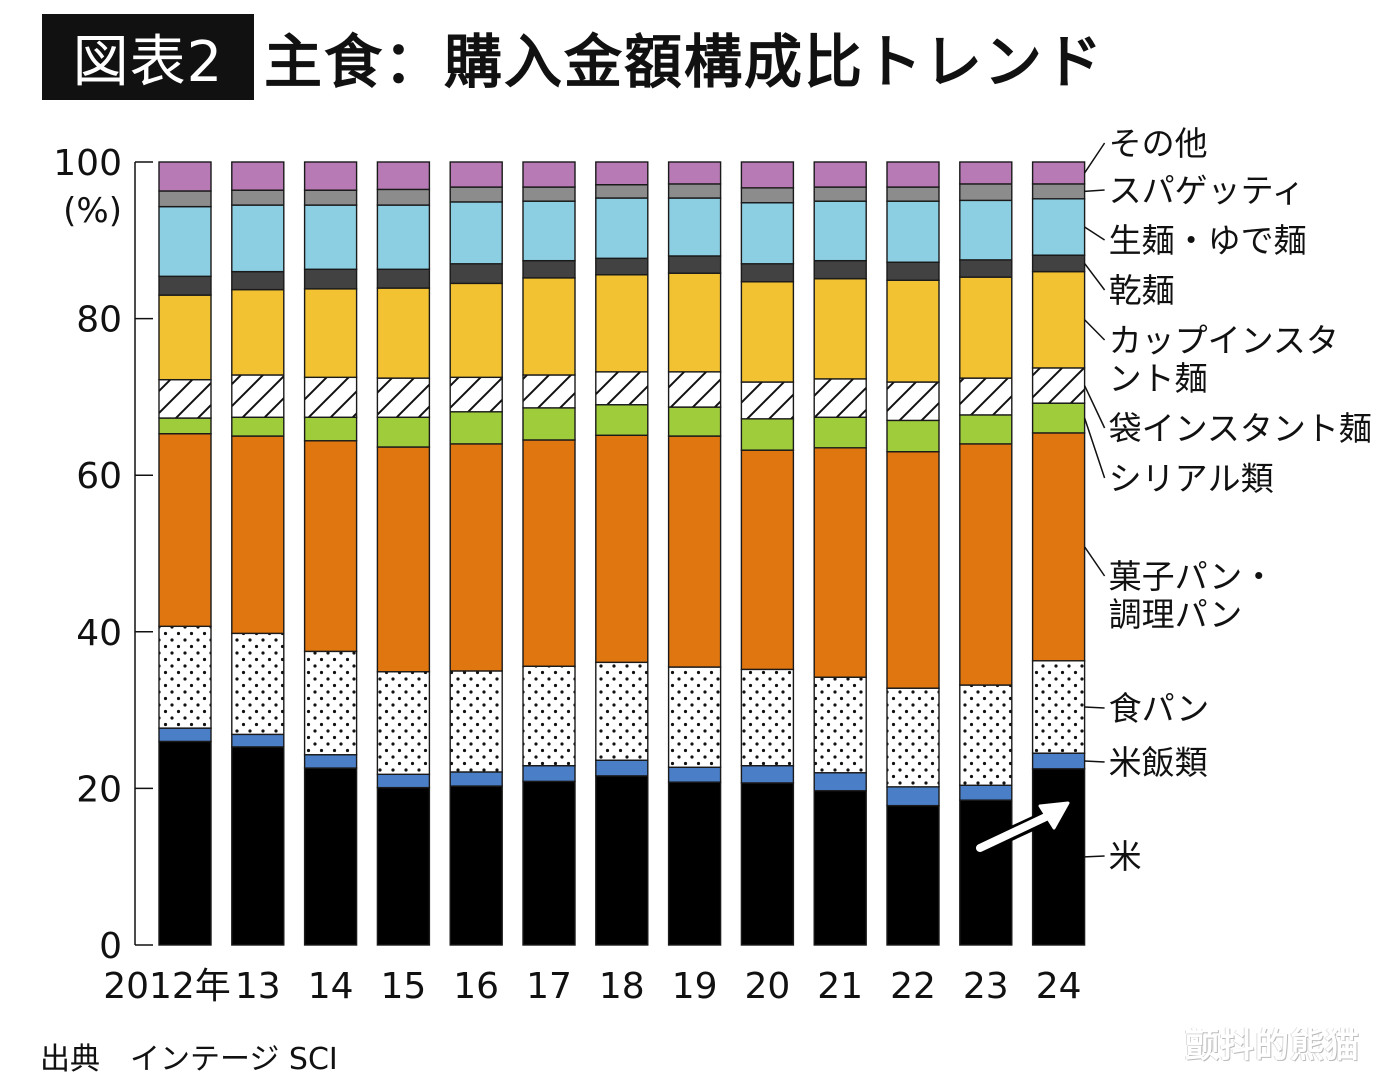 This screenshot has height=1080, width=1378. Describe the element at coordinates (331, 986) in the screenshot. I see `x-tick-label: 14` at that location.